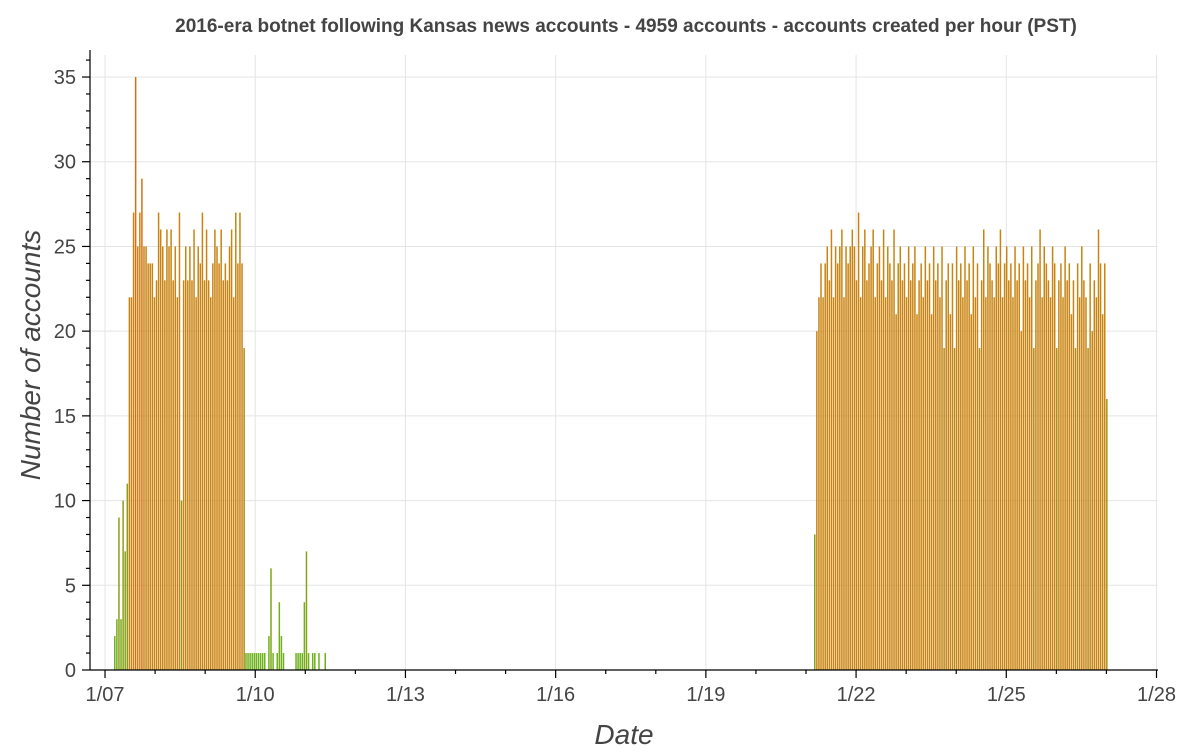 The image size is (1200, 756). What do you see at coordinates (65, 332) in the screenshot?
I see `y-tick-label: 20` at bounding box center [65, 332].